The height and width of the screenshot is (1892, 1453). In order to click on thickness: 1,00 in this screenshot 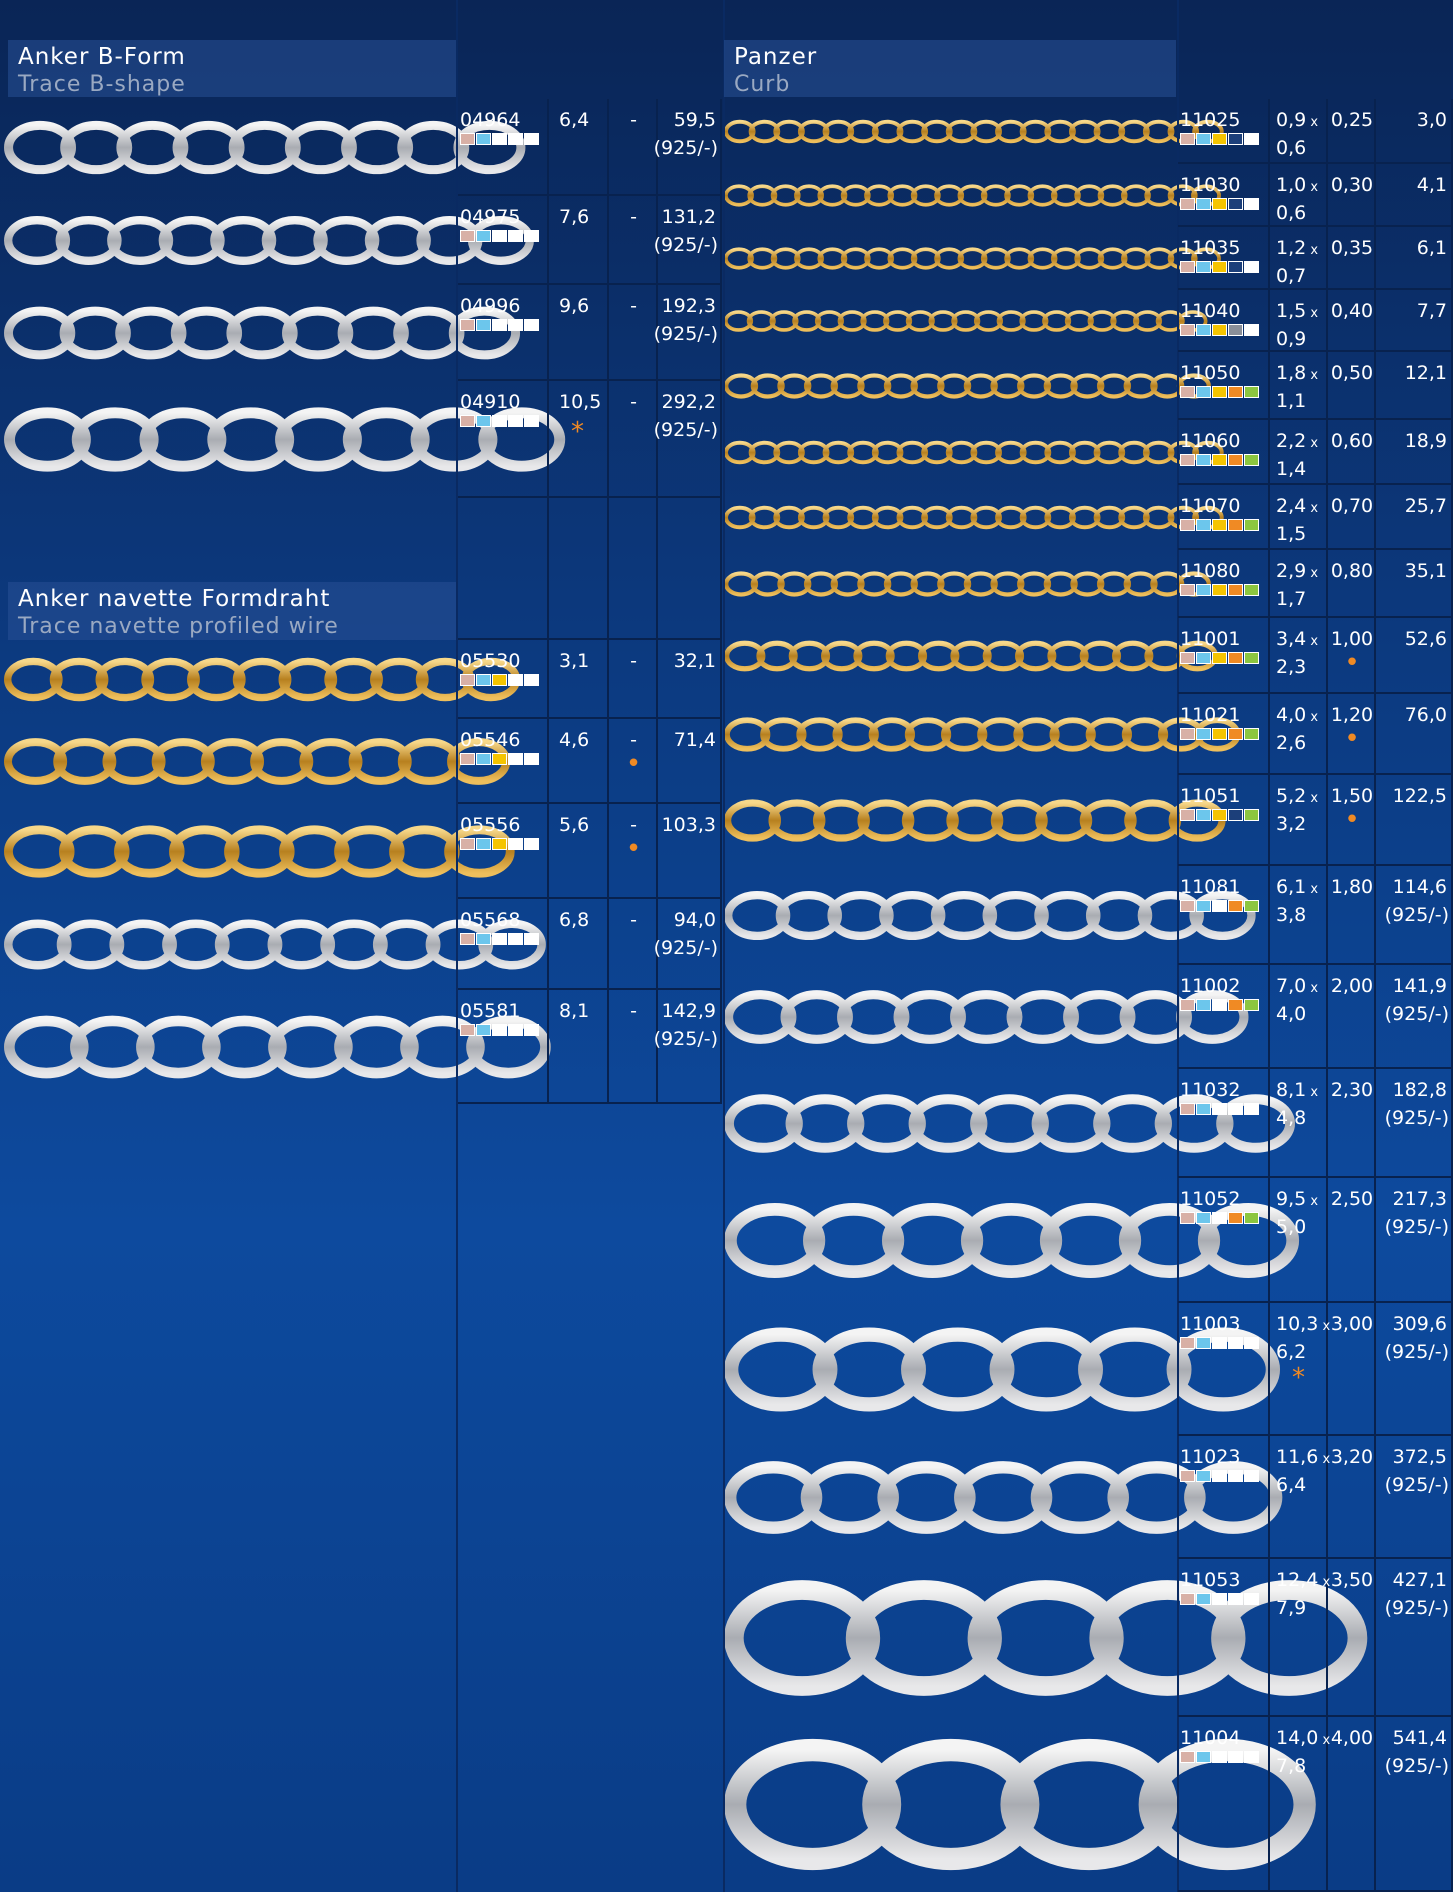, I will do `click(1352, 639)`.